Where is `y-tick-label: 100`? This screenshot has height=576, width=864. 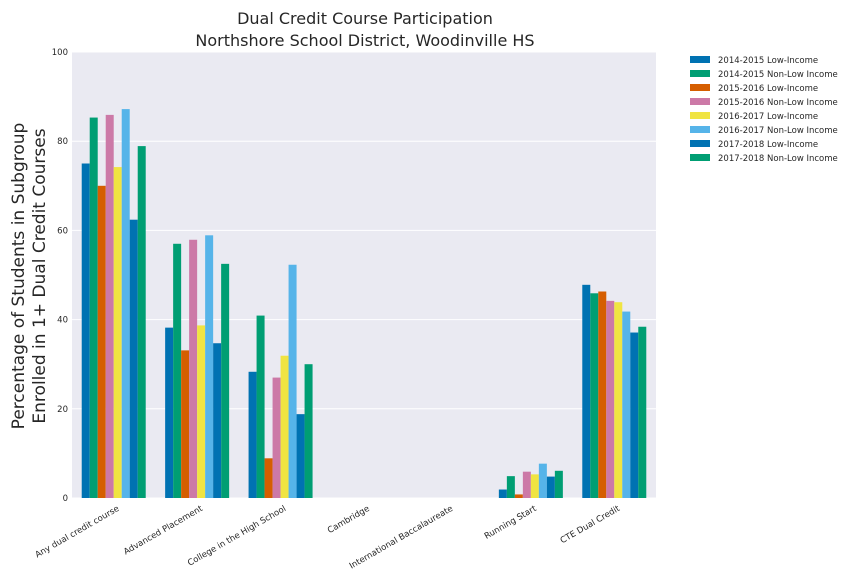
y-tick-label: 100 is located at coordinates (60, 53).